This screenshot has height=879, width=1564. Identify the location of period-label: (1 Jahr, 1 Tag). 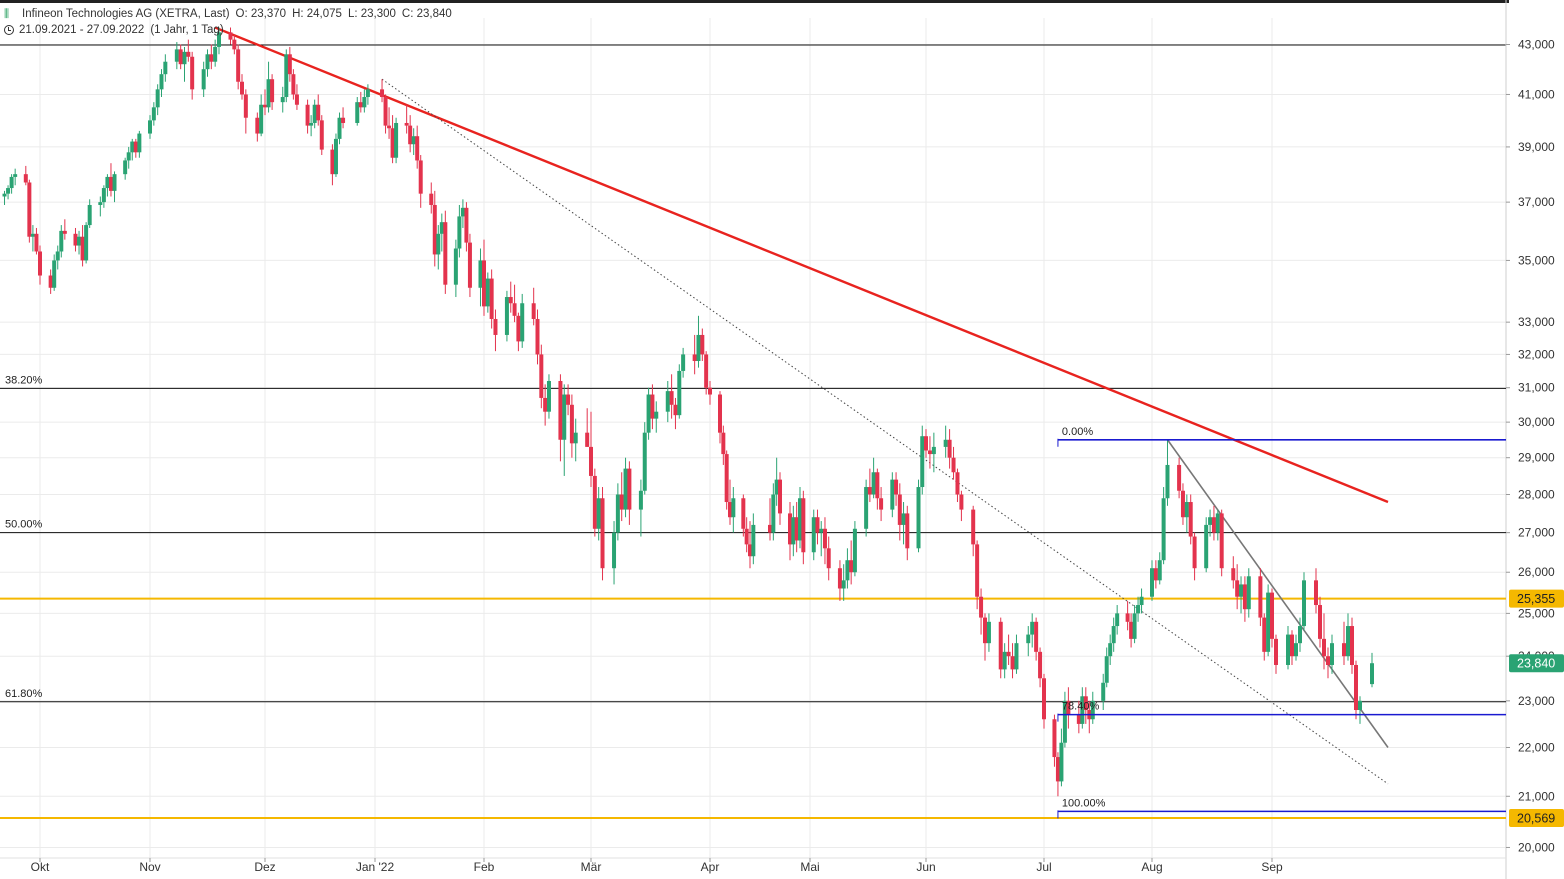
(187, 30).